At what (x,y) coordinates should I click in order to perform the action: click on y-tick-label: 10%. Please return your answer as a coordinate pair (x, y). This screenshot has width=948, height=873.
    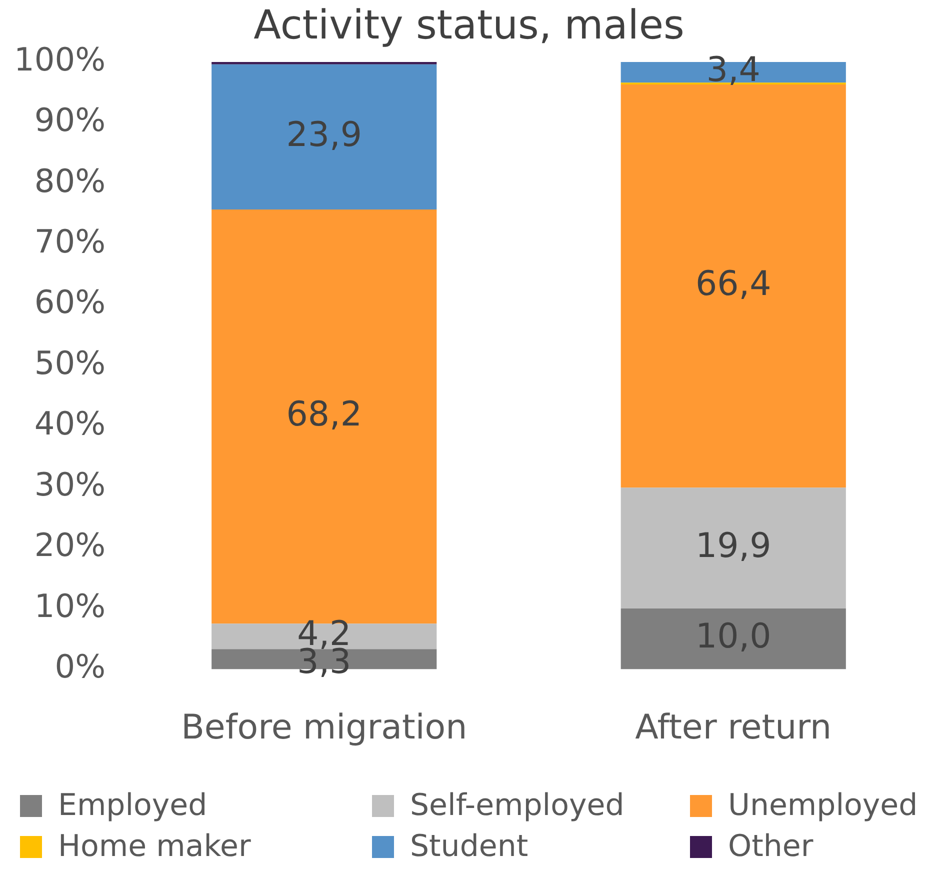
    Looking at the image, I should click on (70, 605).